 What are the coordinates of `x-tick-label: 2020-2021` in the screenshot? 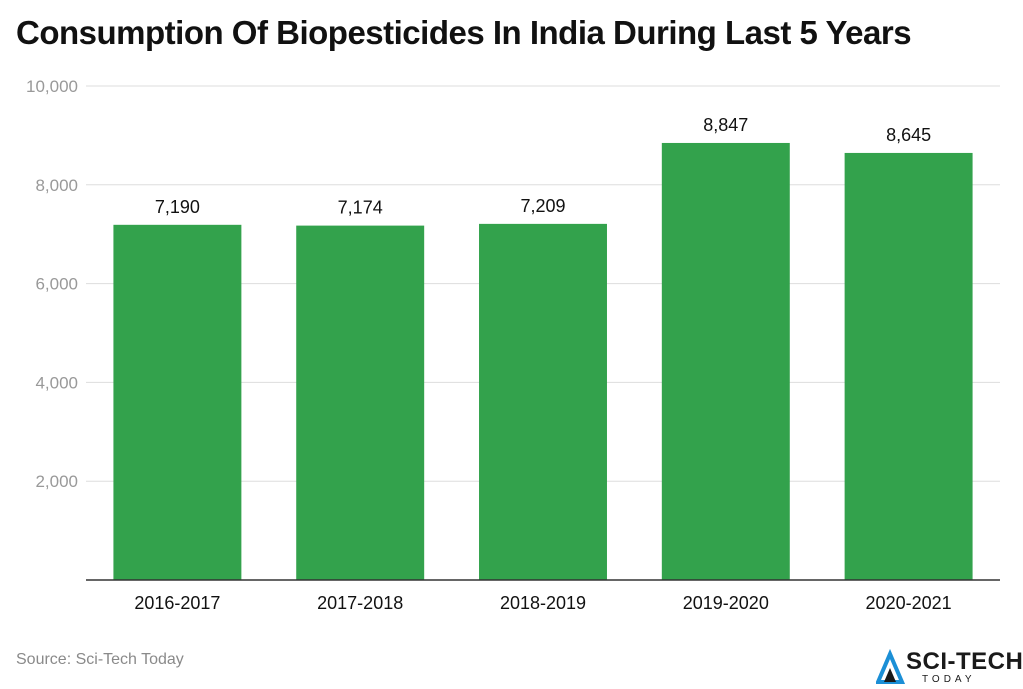 It's located at (909, 603).